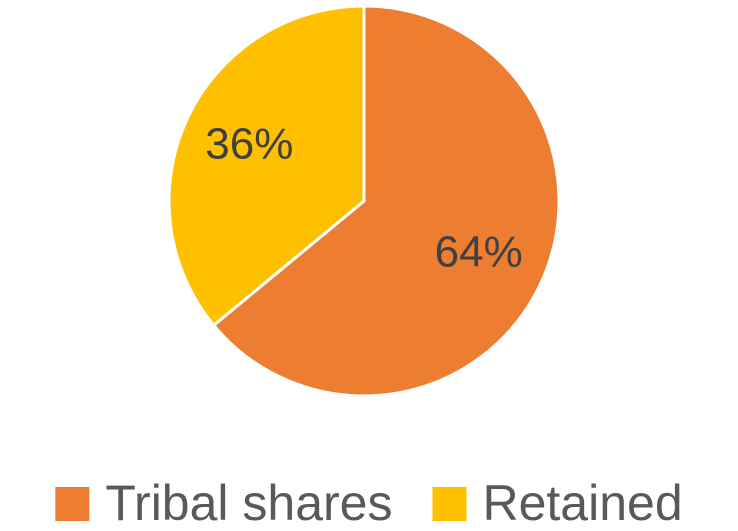  I want to click on legend: Tribal shares Retained, so click(369, 503).